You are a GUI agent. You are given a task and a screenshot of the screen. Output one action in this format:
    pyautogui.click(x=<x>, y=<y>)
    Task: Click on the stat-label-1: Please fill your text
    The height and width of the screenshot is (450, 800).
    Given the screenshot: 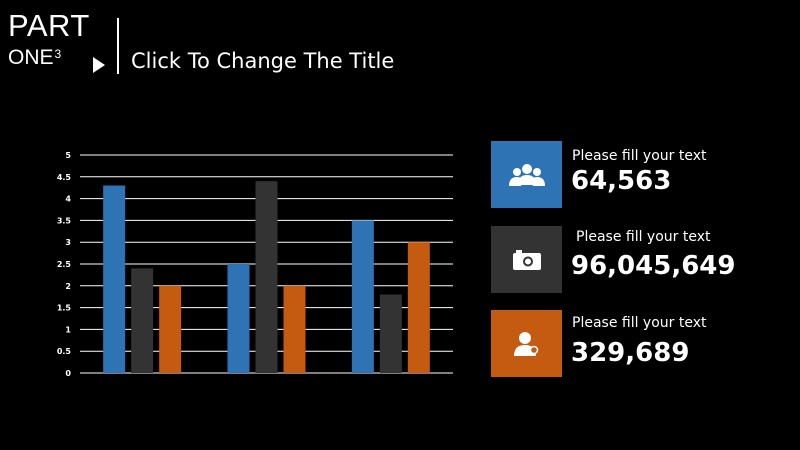 What is the action you would take?
    pyautogui.click(x=639, y=156)
    